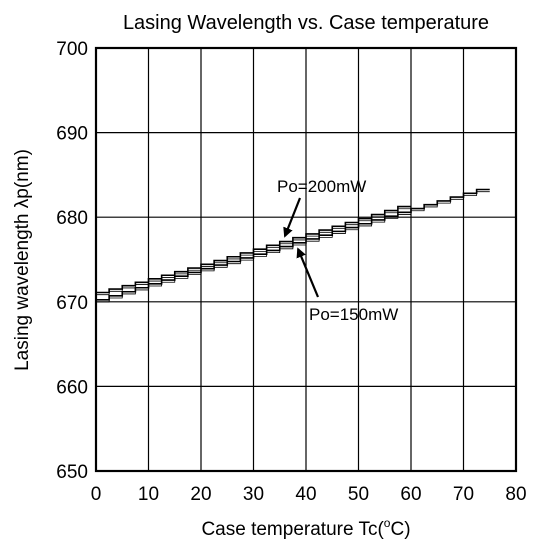 This screenshot has width=535, height=542. Describe the element at coordinates (358, 494) in the screenshot. I see `x-tick-label: 50` at that location.